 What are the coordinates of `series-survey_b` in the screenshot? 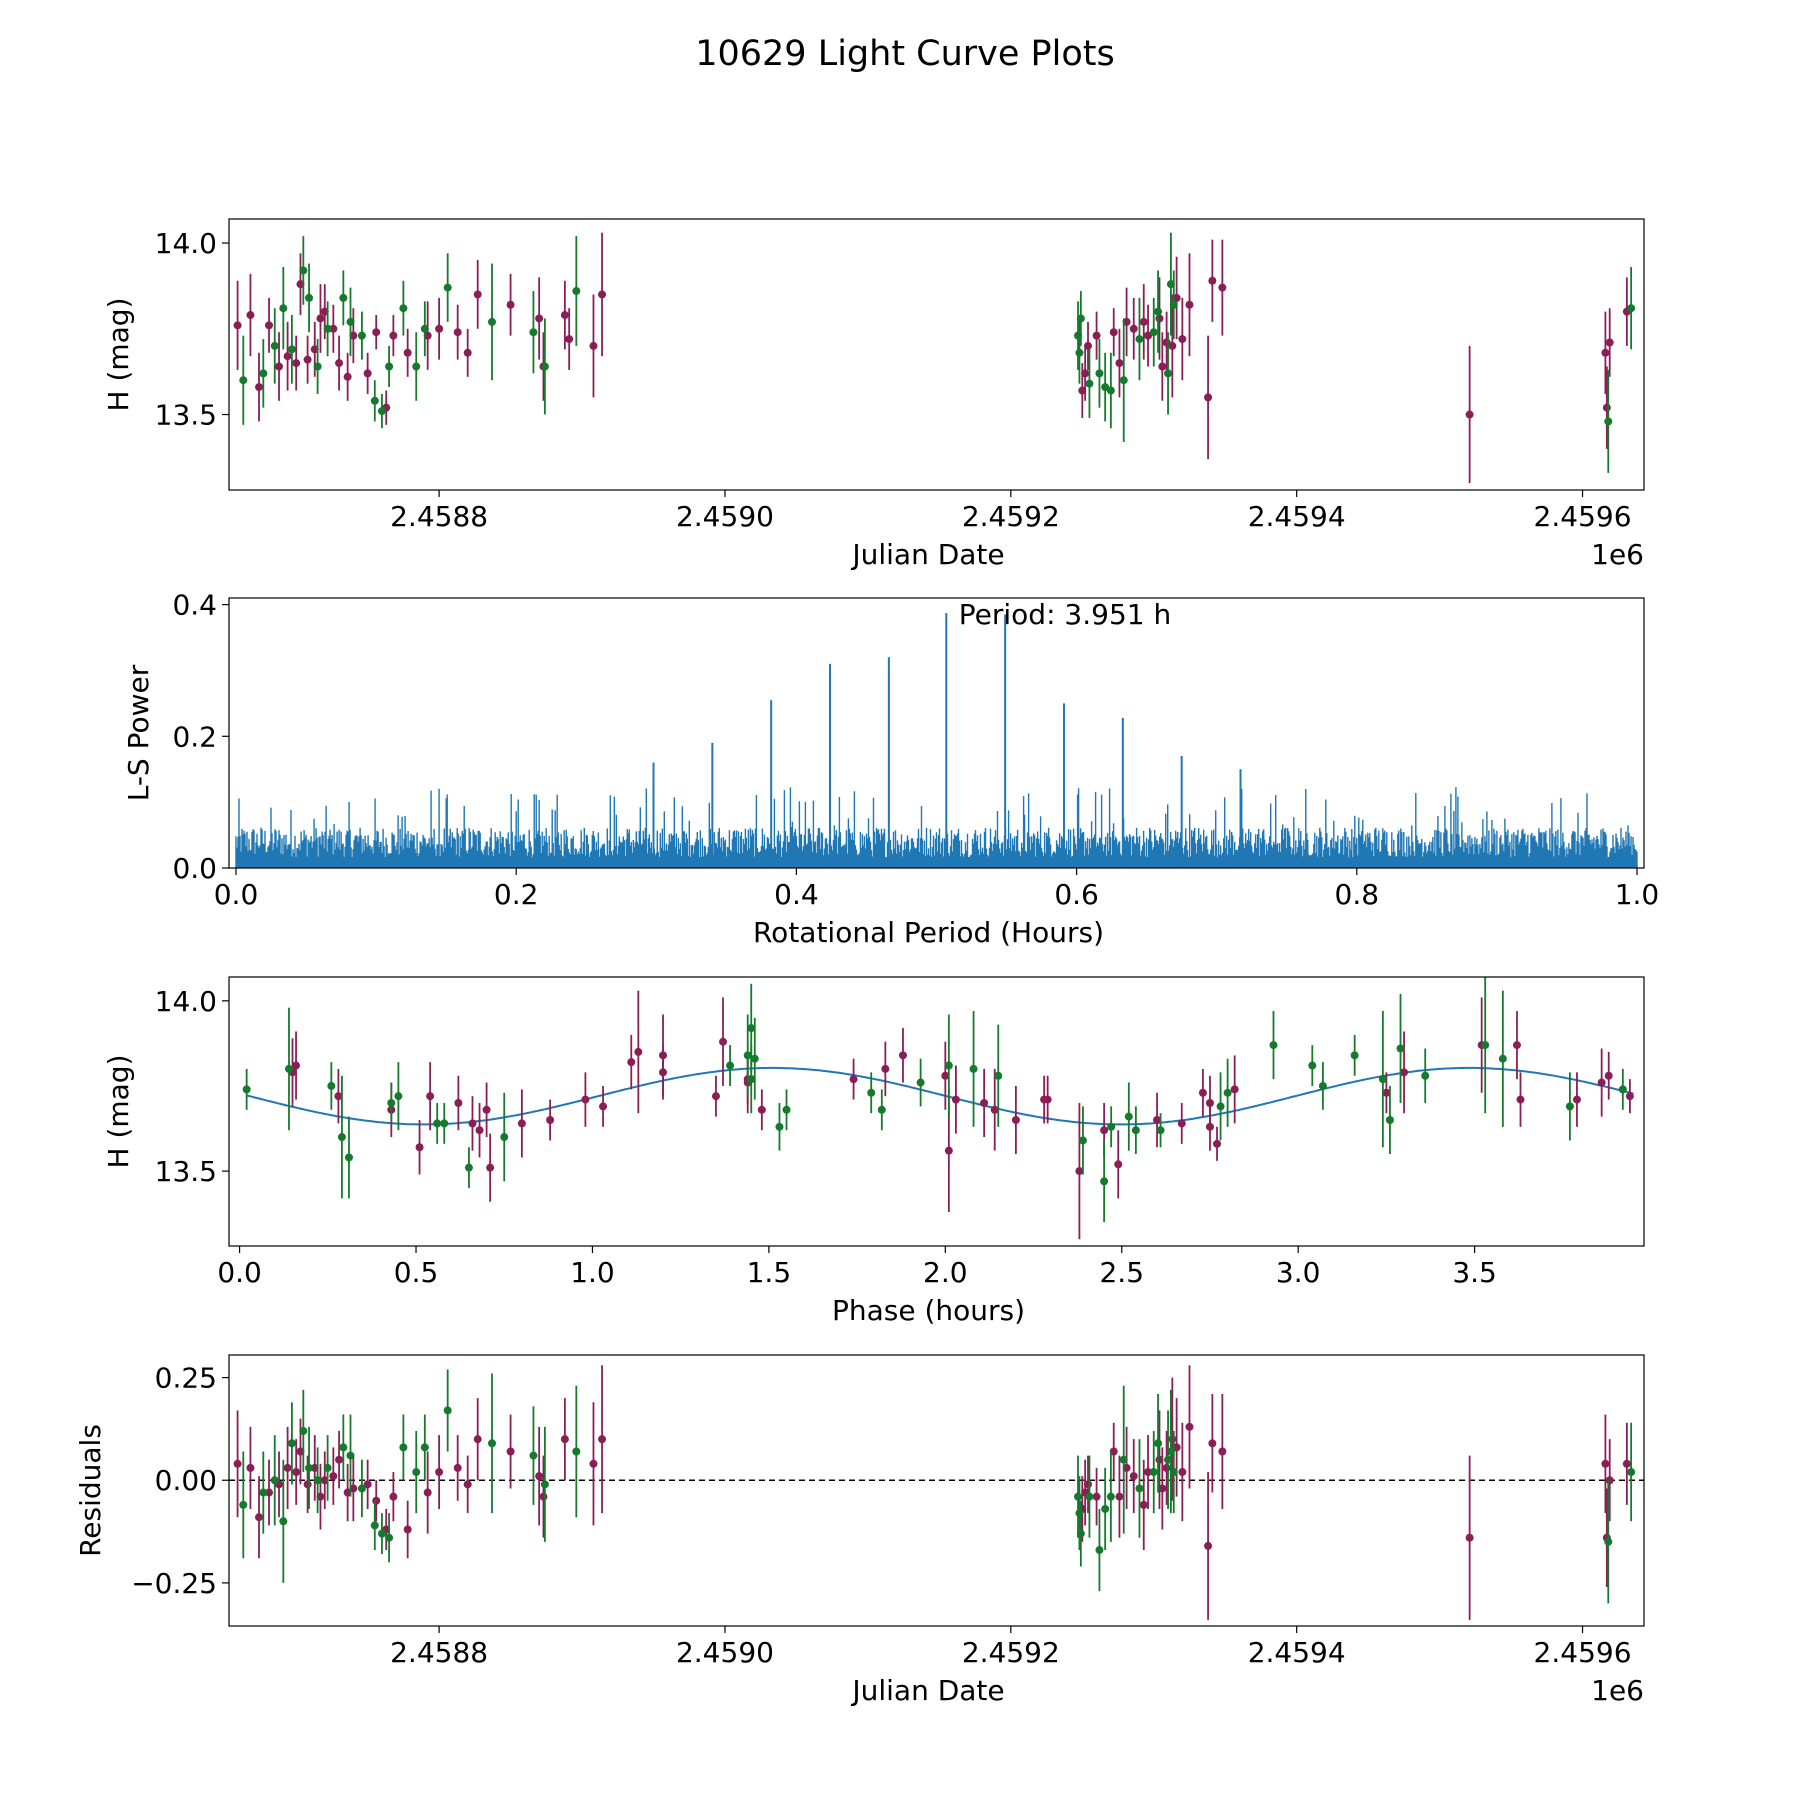 It's located at (937, 352).